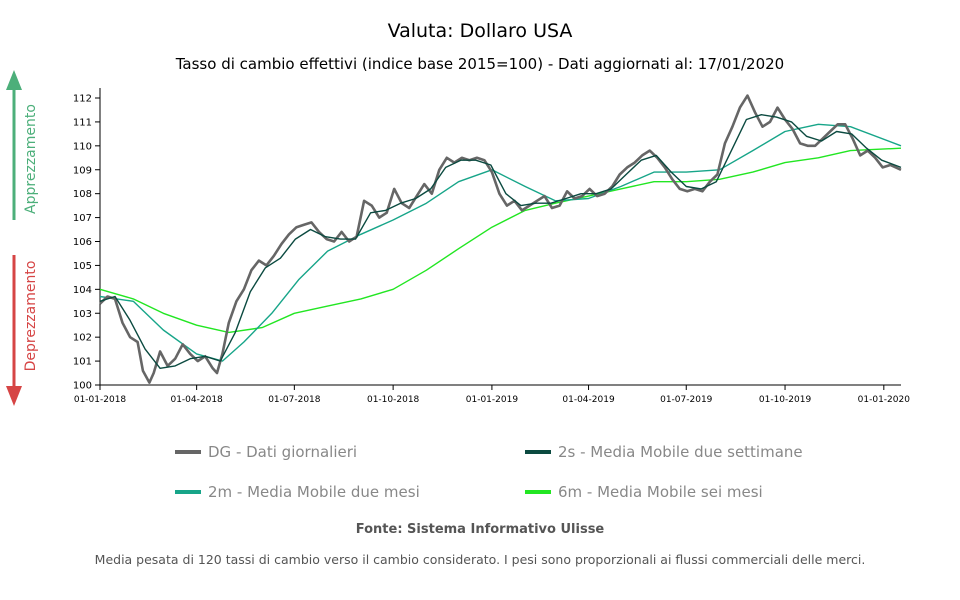  Describe the element at coordinates (480, 529) in the screenshot. I see `source-note: Fonte: Sistema Informativo Ulisse` at that location.